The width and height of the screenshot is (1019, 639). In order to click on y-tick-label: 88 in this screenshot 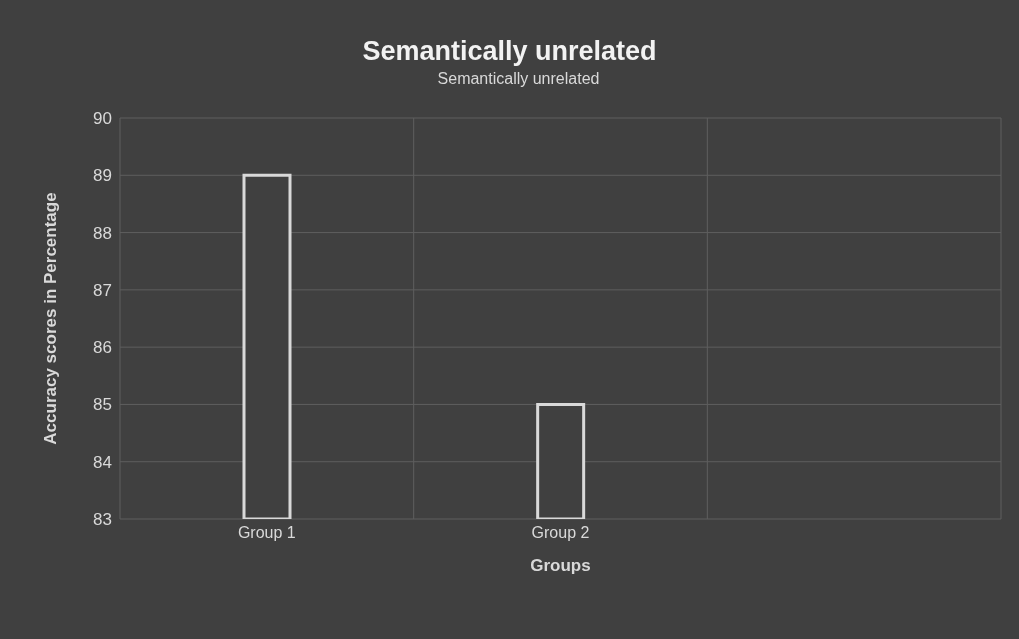, I will do `click(102, 233)`.